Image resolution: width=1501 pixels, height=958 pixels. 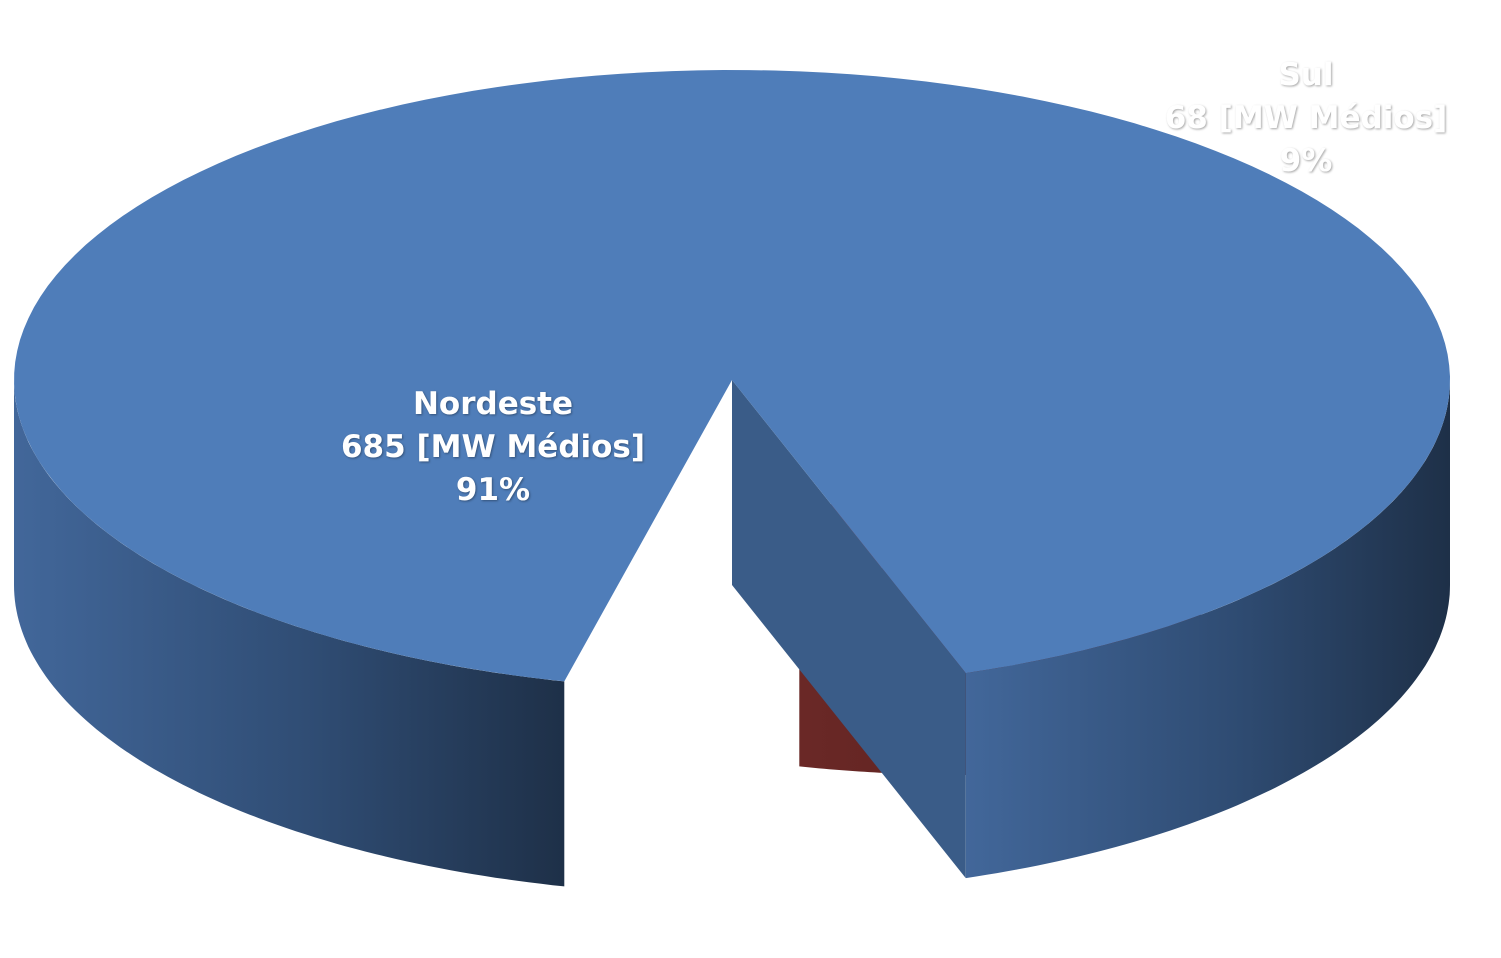 I want to click on slice-value-sul: 68 [MW Médios], so click(x=1306, y=118).